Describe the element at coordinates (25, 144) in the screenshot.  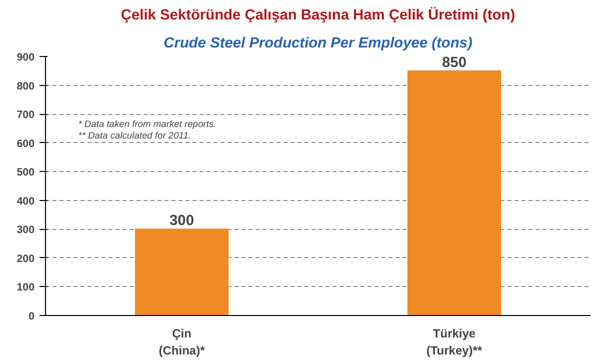
I see `y-tick-label: 600` at that location.